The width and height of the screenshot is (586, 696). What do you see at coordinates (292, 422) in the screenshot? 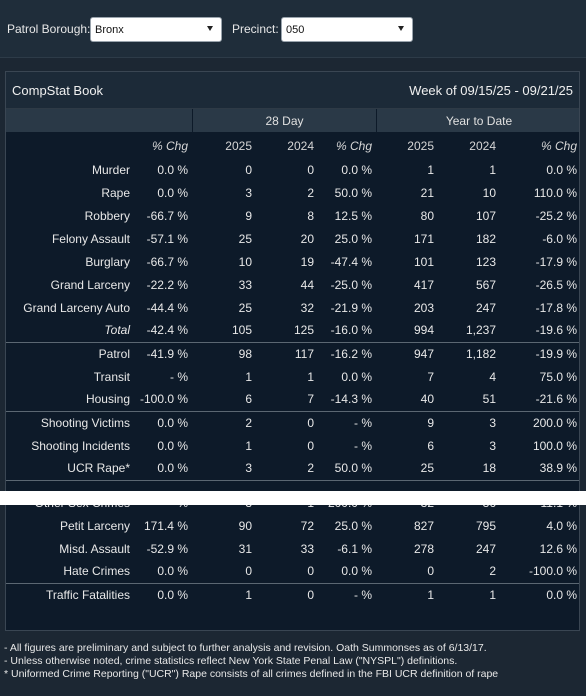
I see `table-row: Shooting Victims 0.0 % 2 0- % 9 3 200.0 %` at bounding box center [292, 422].